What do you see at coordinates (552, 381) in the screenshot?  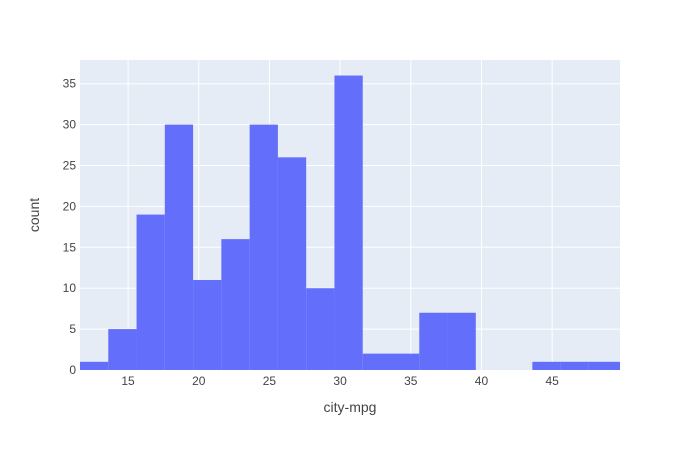 I see `x-tick-label: 45` at bounding box center [552, 381].